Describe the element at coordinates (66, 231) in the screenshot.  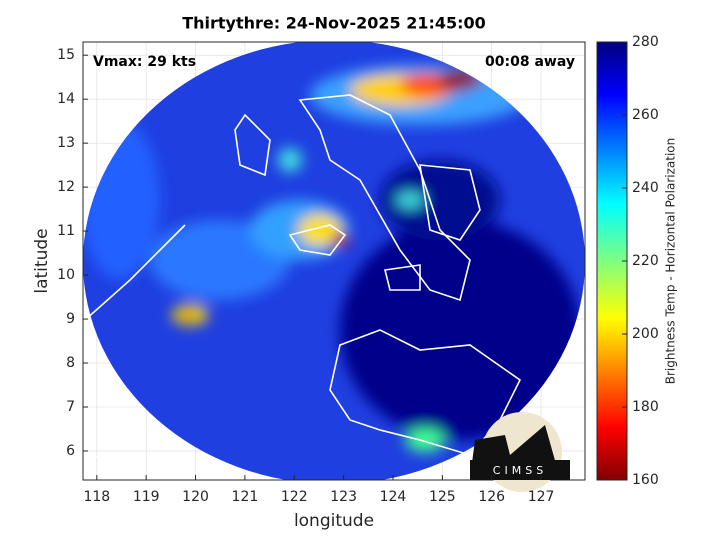
I see `y-tick-label: 11` at that location.